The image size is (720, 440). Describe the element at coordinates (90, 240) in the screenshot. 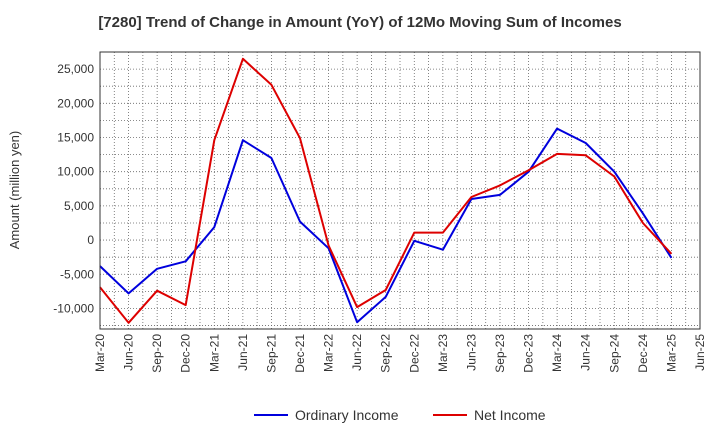

I see `y-tick-label: 0` at that location.